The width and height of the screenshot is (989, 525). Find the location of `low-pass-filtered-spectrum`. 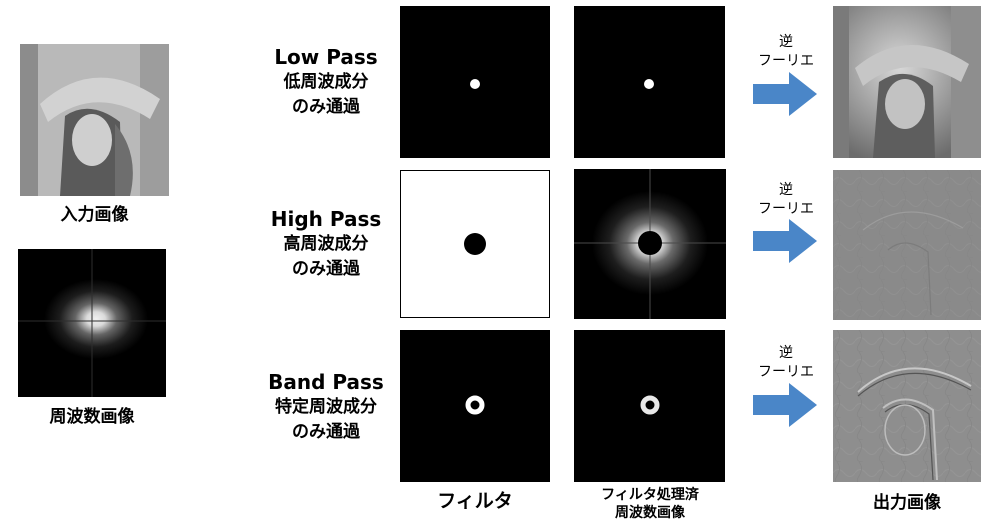

low-pass-filtered-spectrum is located at coordinates (649, 82).